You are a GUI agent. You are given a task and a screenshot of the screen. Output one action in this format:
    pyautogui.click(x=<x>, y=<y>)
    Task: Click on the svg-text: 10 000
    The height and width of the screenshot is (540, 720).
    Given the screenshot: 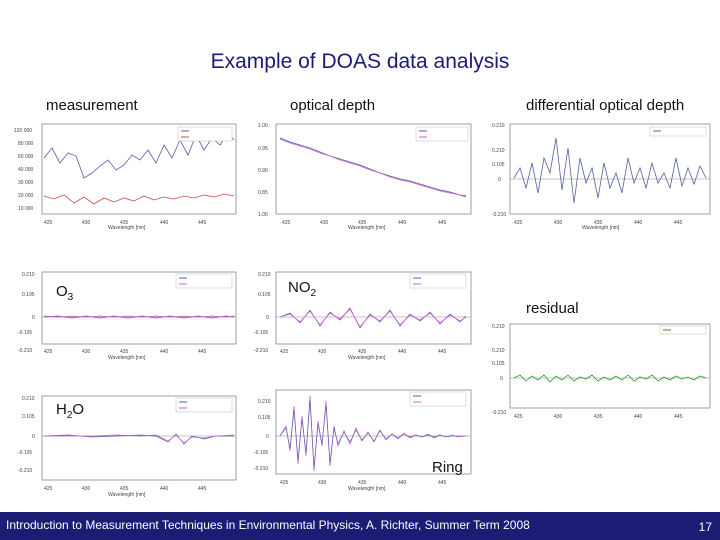 What is the action you would take?
    pyautogui.click(x=26, y=209)
    